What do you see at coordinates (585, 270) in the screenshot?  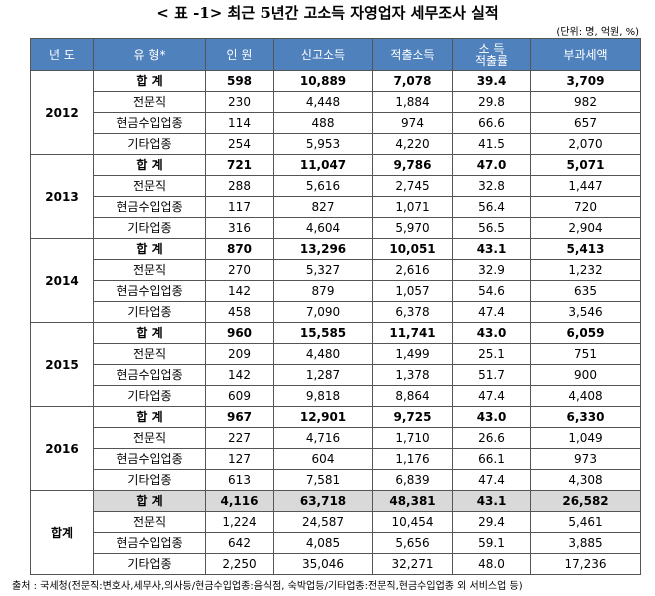 I see `value-cell: 1,232` at bounding box center [585, 270].